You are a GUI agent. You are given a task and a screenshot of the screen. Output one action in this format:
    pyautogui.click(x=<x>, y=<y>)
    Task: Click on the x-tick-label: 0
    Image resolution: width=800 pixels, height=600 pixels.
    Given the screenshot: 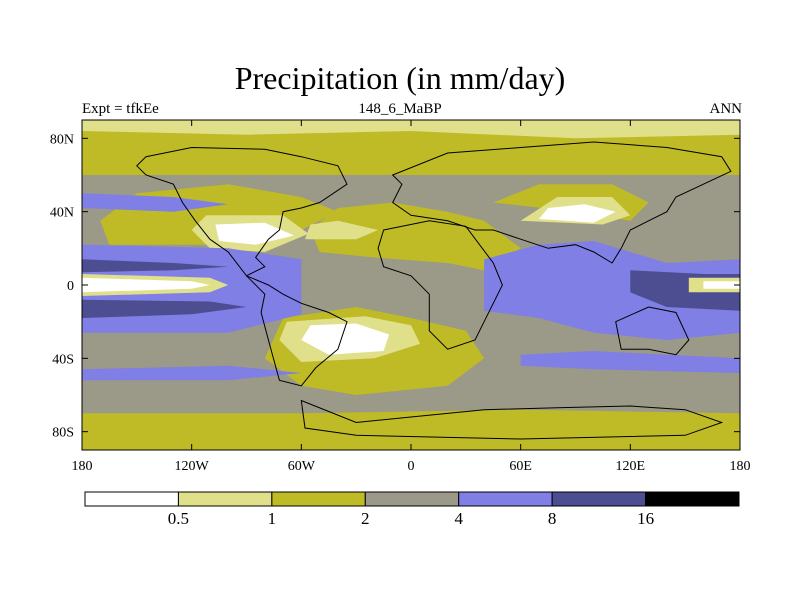 What is the action you would take?
    pyautogui.click(x=411, y=466)
    